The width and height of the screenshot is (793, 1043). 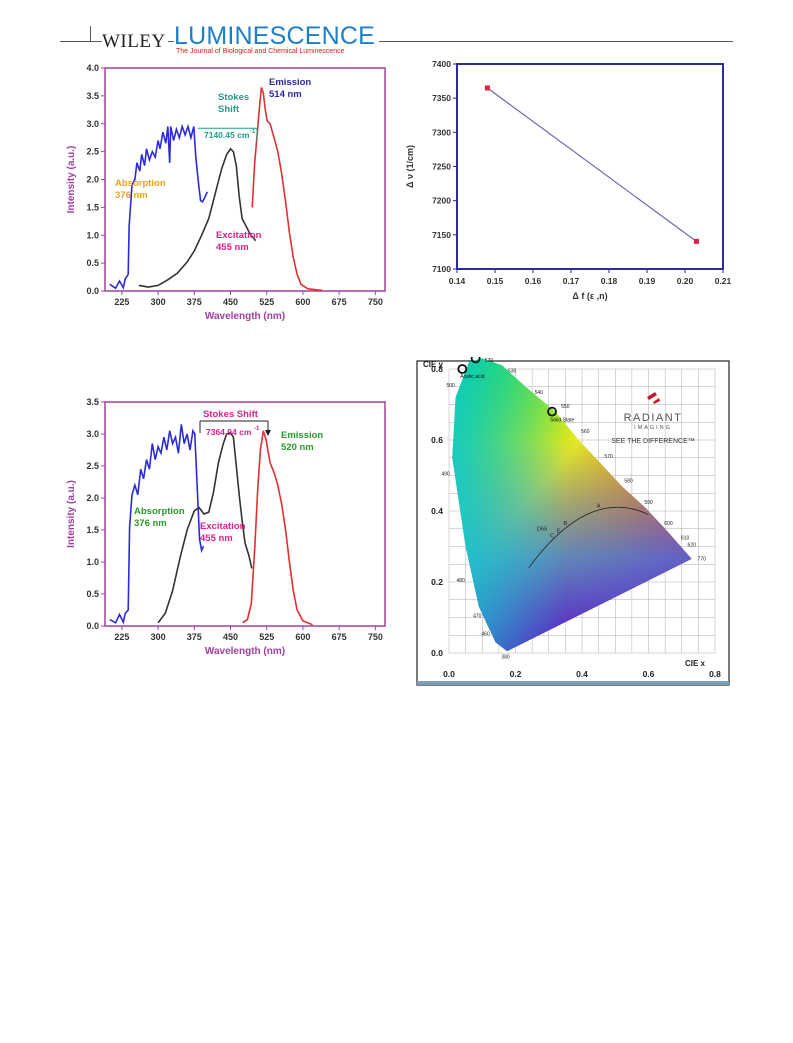 What do you see at coordinates (539, 393) in the screenshot?
I see `wavelength-label: 540` at bounding box center [539, 393].